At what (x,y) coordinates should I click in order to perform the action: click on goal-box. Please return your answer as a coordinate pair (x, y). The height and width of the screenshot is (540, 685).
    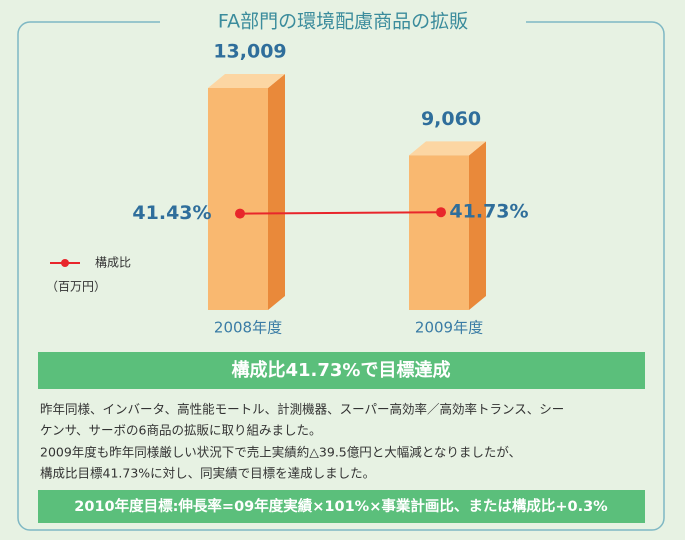
    Looking at the image, I should click on (341, 506).